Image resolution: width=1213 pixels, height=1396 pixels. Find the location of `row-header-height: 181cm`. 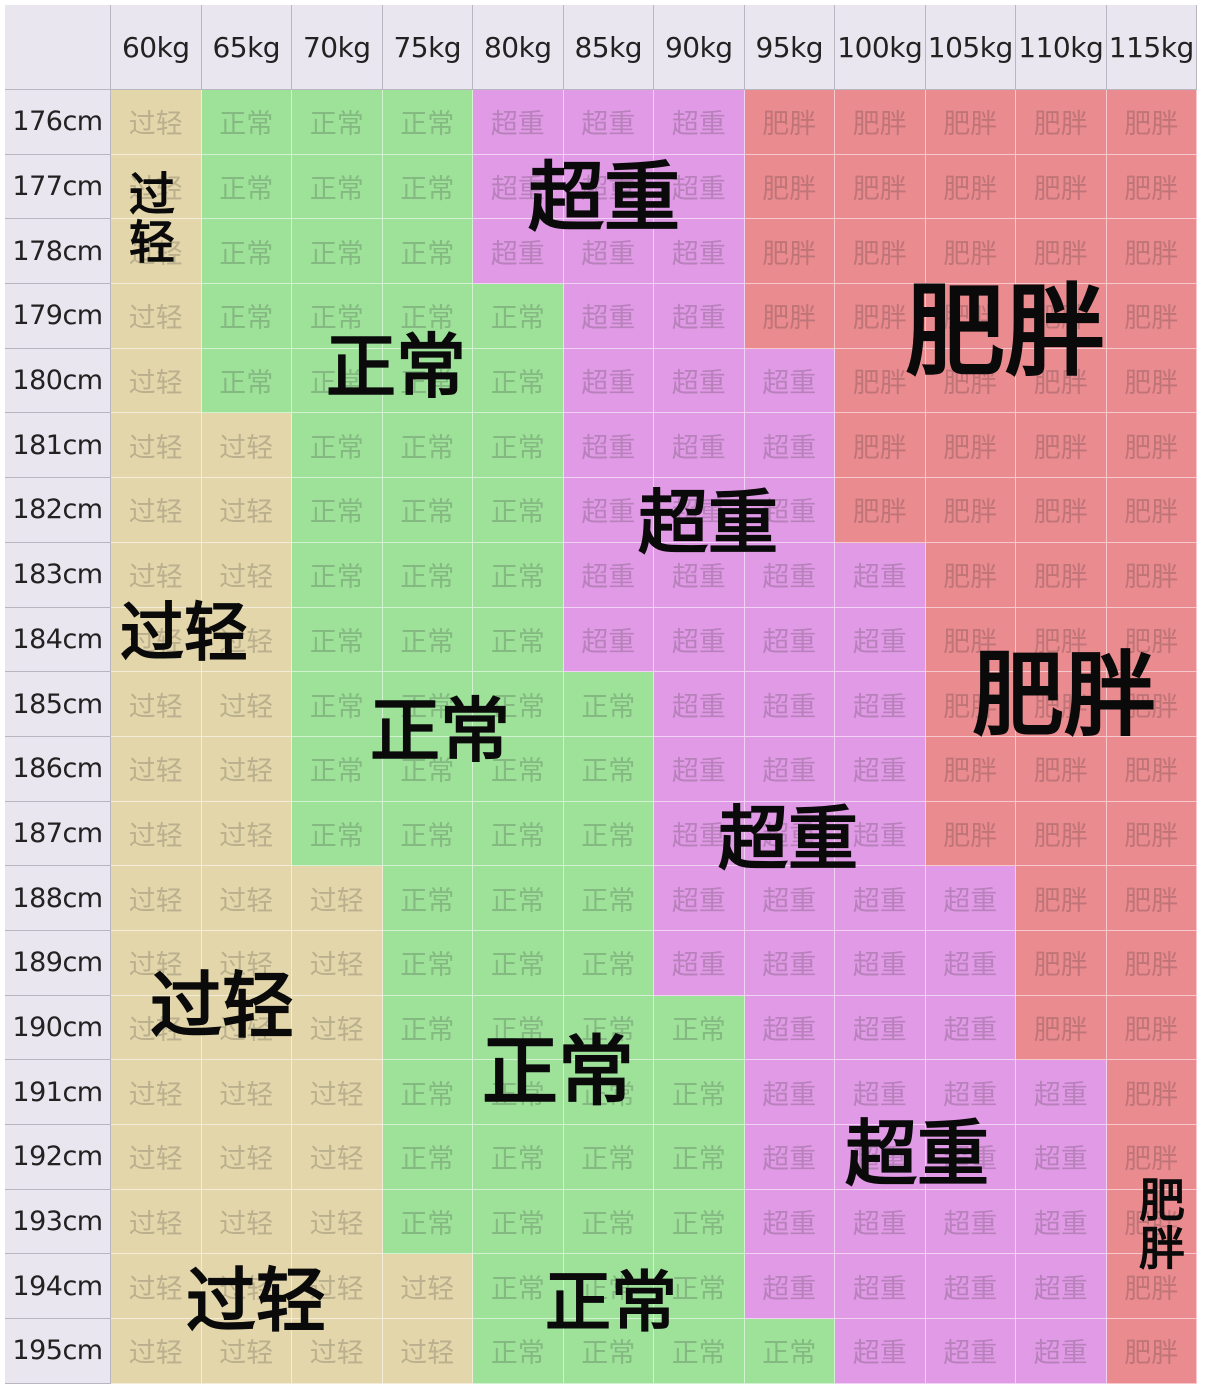

row-header-height: 181cm is located at coordinates (58, 446).